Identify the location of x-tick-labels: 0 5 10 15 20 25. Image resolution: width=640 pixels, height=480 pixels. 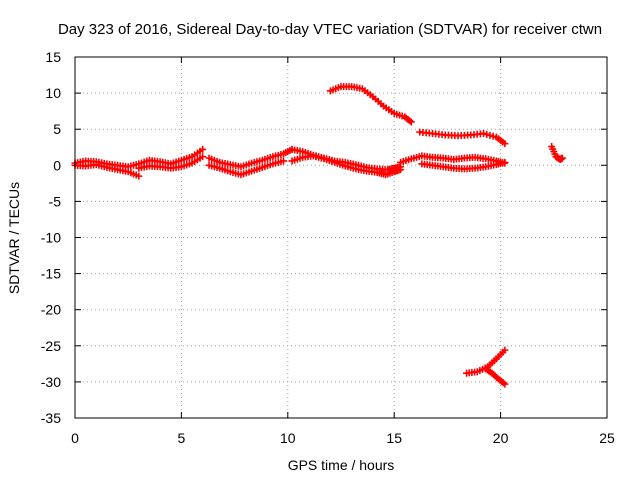
(343, 438).